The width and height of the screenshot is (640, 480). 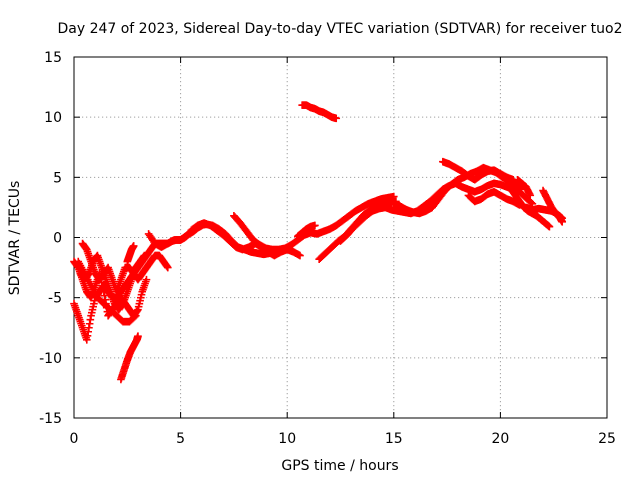 What do you see at coordinates (180, 439) in the screenshot?
I see `x-tick-label: 5` at bounding box center [180, 439].